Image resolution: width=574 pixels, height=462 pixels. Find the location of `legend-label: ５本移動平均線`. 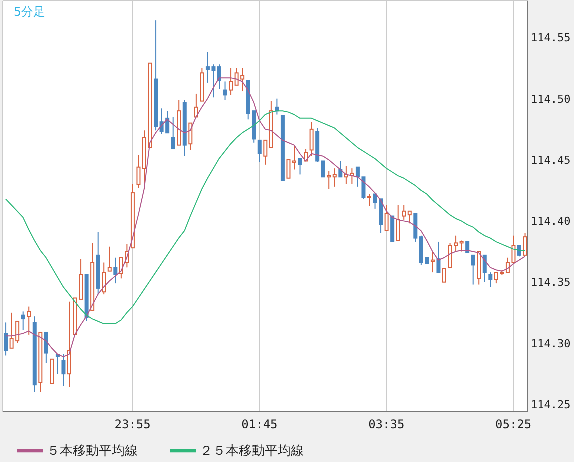

legend-label: ５本移動平均線 is located at coordinates (92, 451).